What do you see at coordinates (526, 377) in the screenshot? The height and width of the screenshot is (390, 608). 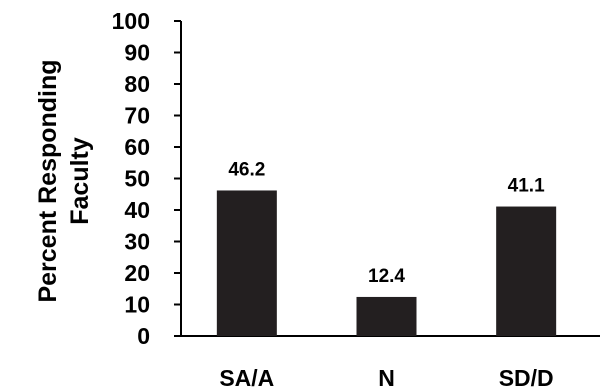 I see `category-label: SD/D` at bounding box center [526, 377].